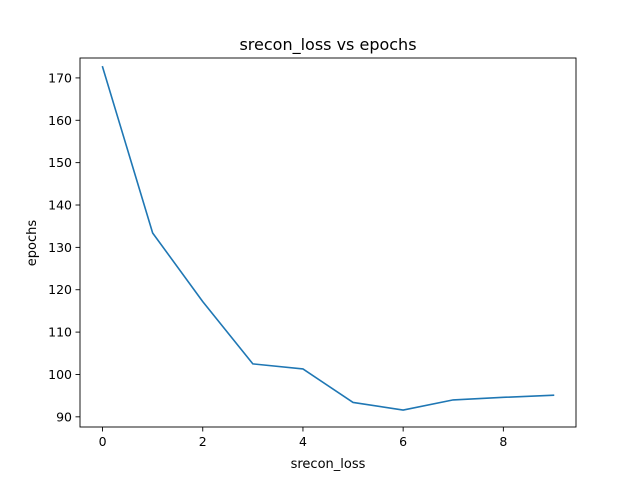 The image size is (640, 480). I want to click on y-tick-label: 160, so click(60, 120).